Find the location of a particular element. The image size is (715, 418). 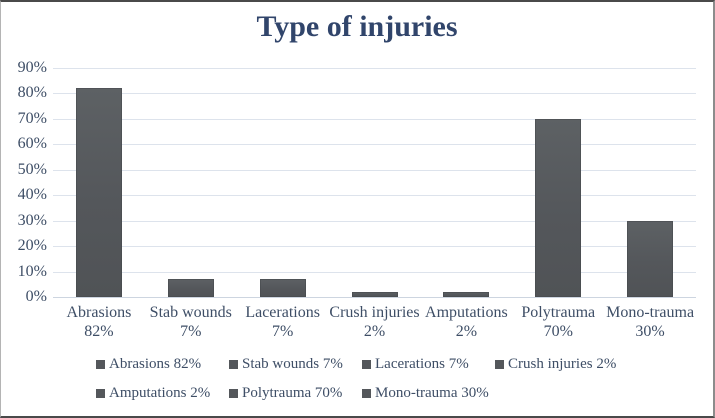

y-tick-label: 70% is located at coordinates (32, 118).